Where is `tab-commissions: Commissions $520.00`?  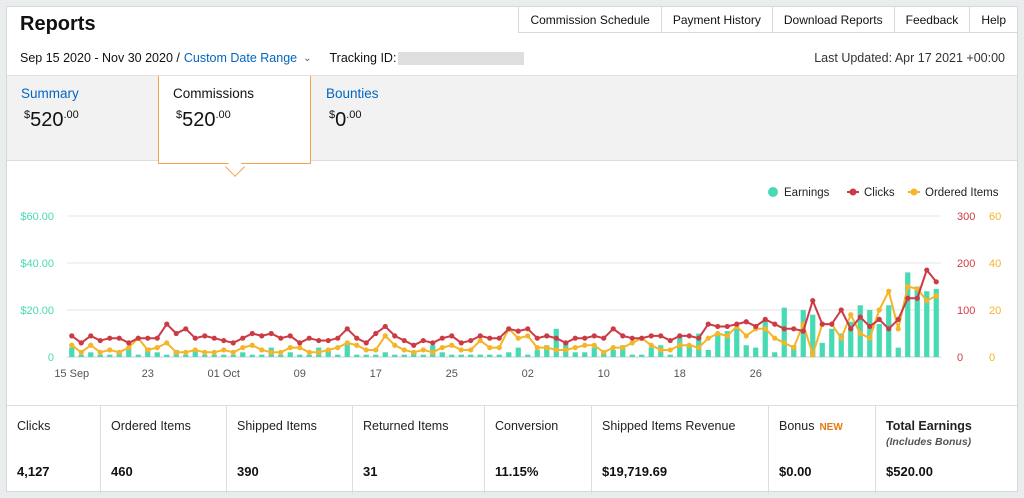 tab-commissions: Commissions $520.00 is located at coordinates (234, 120).